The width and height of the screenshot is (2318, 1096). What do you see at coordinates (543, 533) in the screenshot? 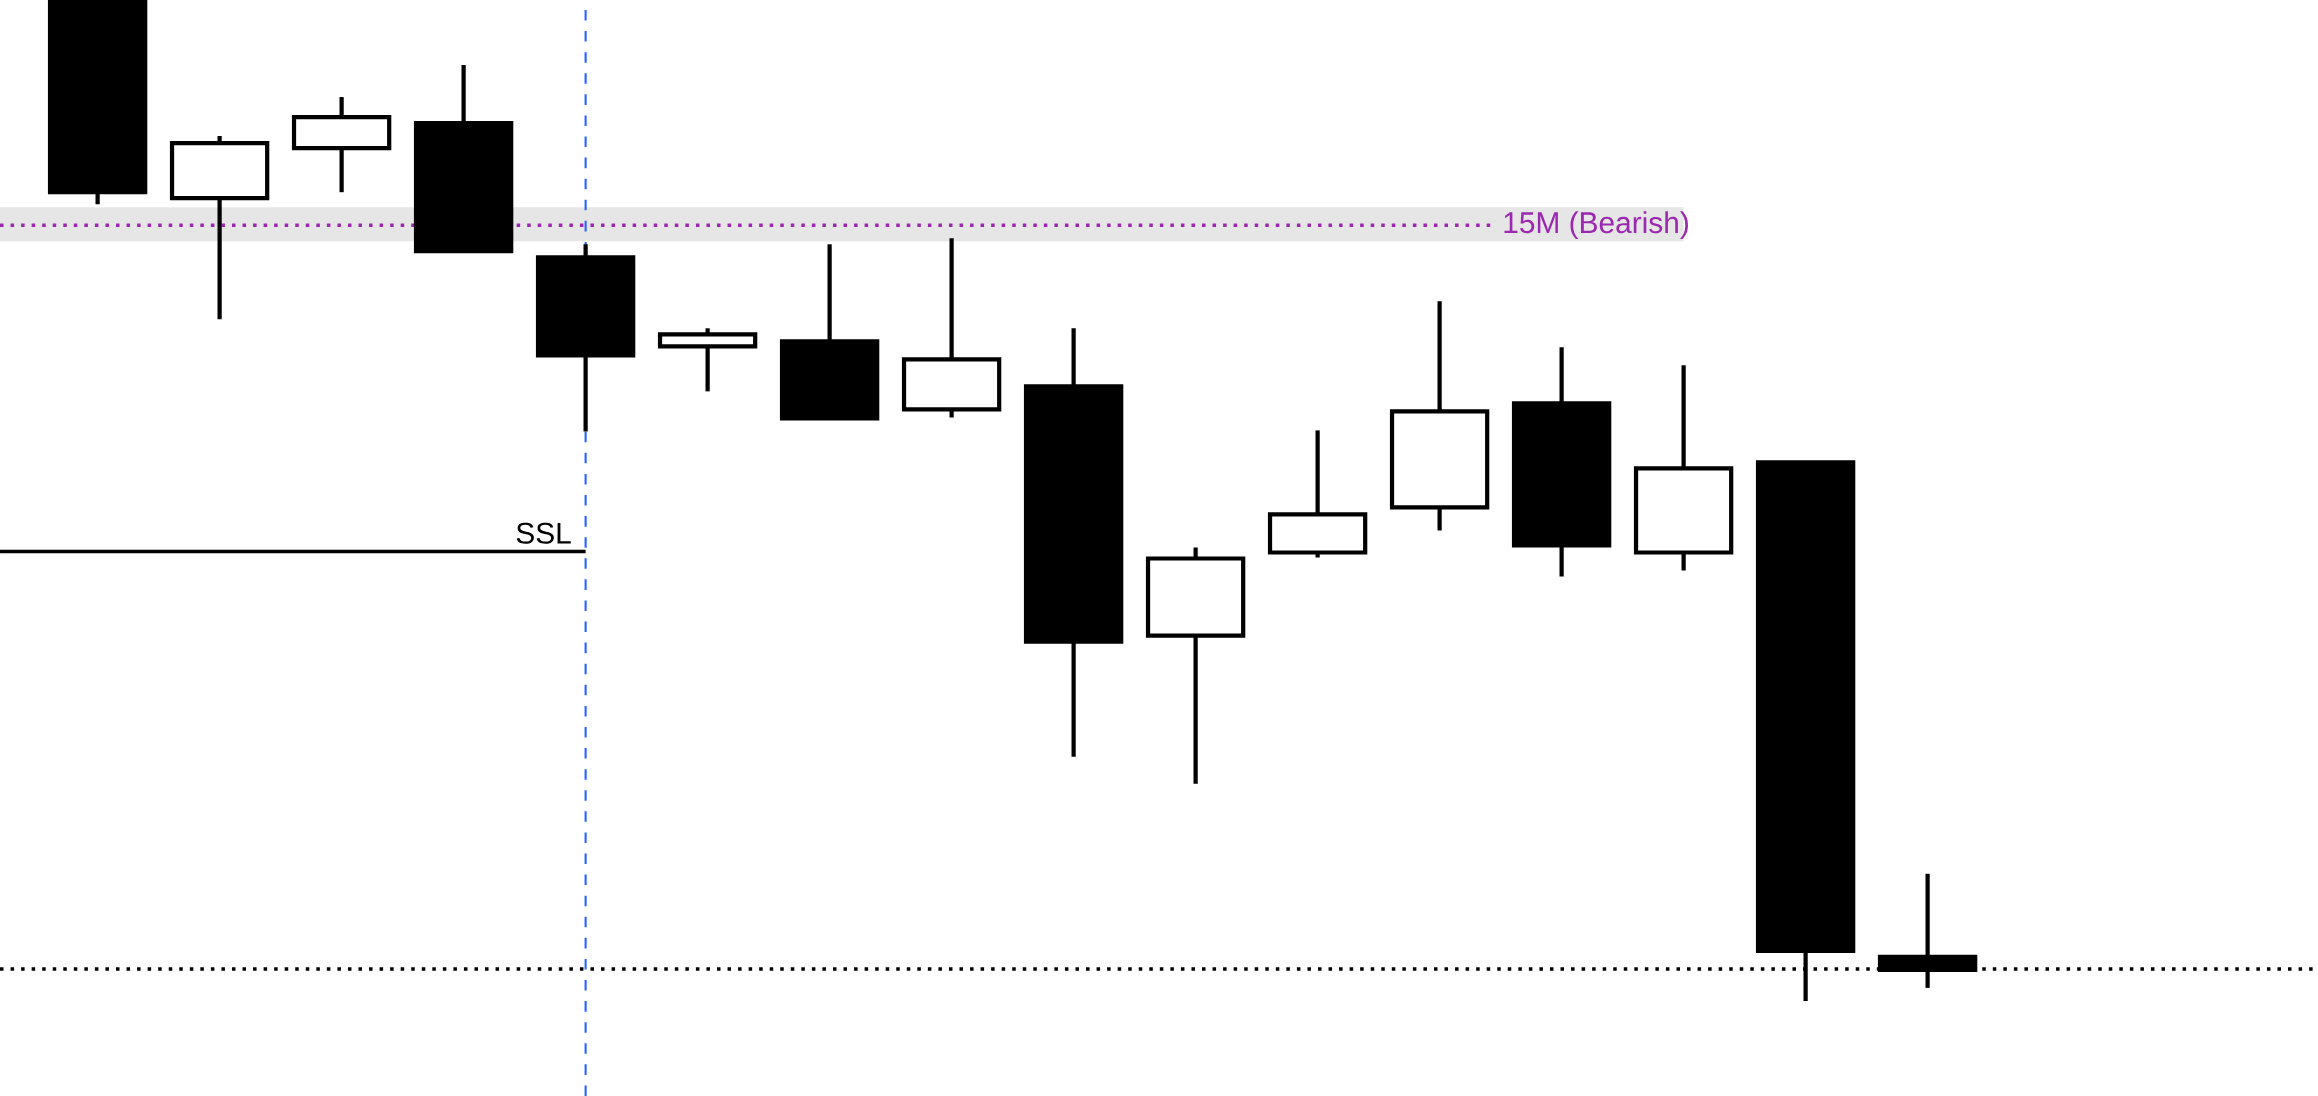
I see `ref-line-label: SSL` at bounding box center [543, 533].